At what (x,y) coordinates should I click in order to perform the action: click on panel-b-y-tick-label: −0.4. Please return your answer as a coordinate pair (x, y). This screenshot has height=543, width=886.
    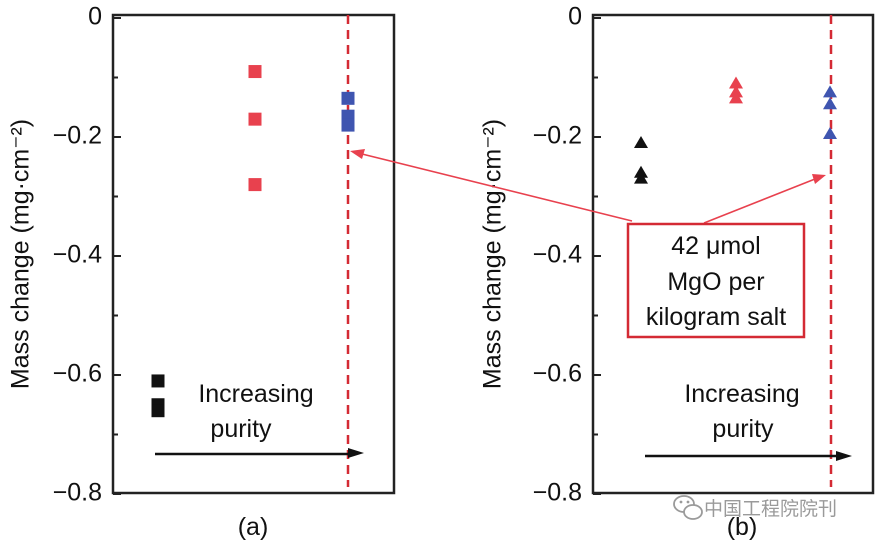
    Looking at the image, I should click on (557, 255).